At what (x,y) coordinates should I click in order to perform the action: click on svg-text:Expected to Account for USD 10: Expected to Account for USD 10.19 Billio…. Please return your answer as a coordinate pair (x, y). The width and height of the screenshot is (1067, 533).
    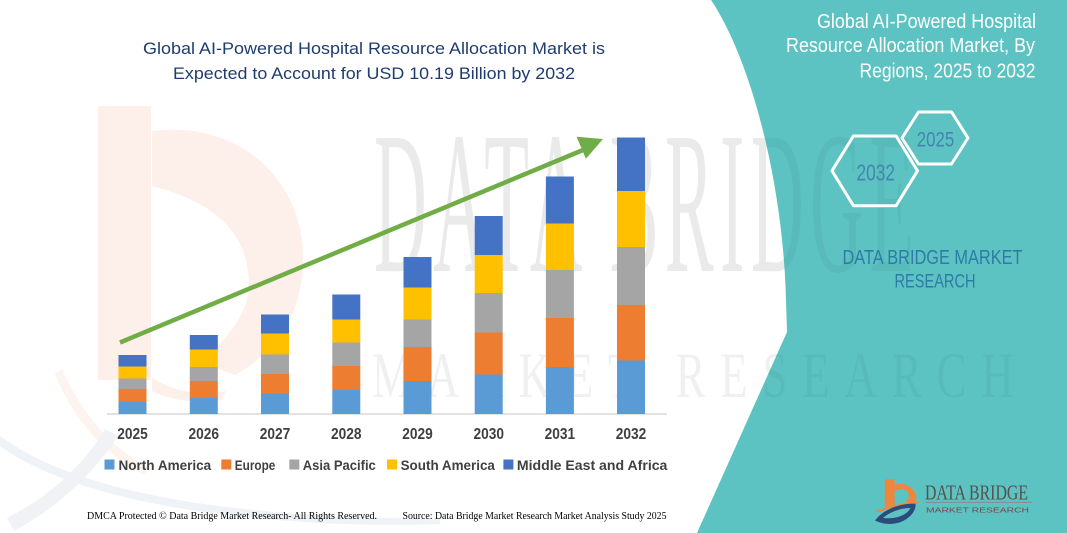
    Looking at the image, I should click on (374, 73).